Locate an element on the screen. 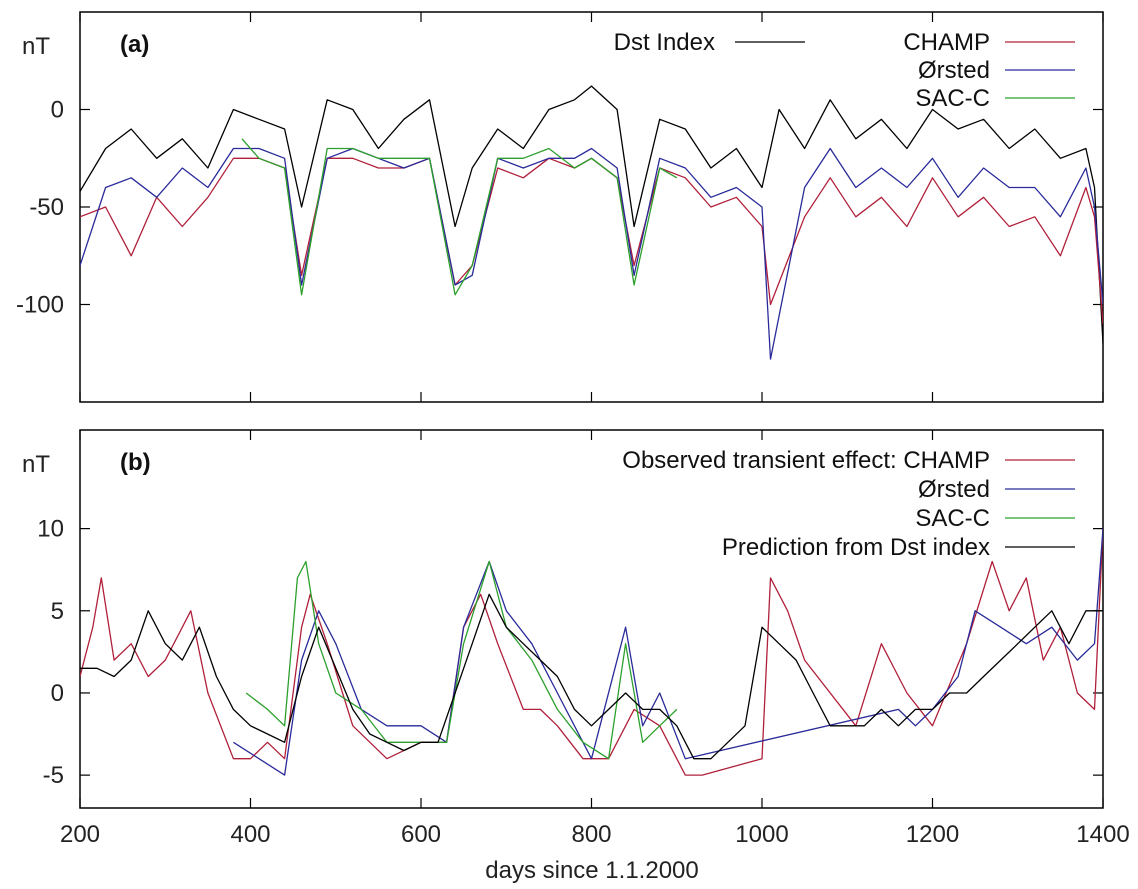 This screenshot has height=889, width=1138. panel-a-ylabel: nT is located at coordinates (36, 46).